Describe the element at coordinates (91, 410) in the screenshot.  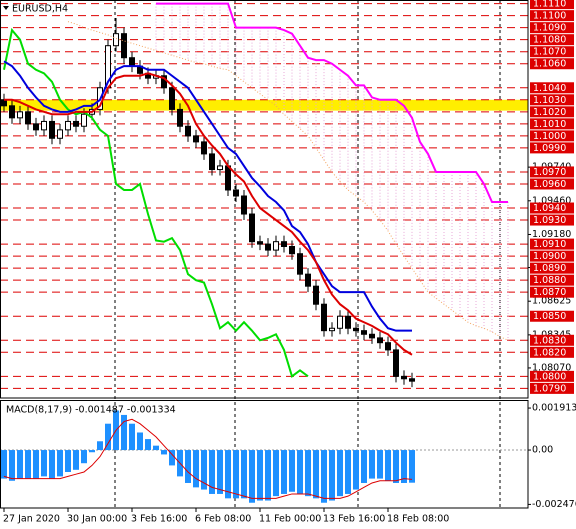
I see `indicator-title: MACD(8,17,9) -0.001487 -0.001334` at that location.